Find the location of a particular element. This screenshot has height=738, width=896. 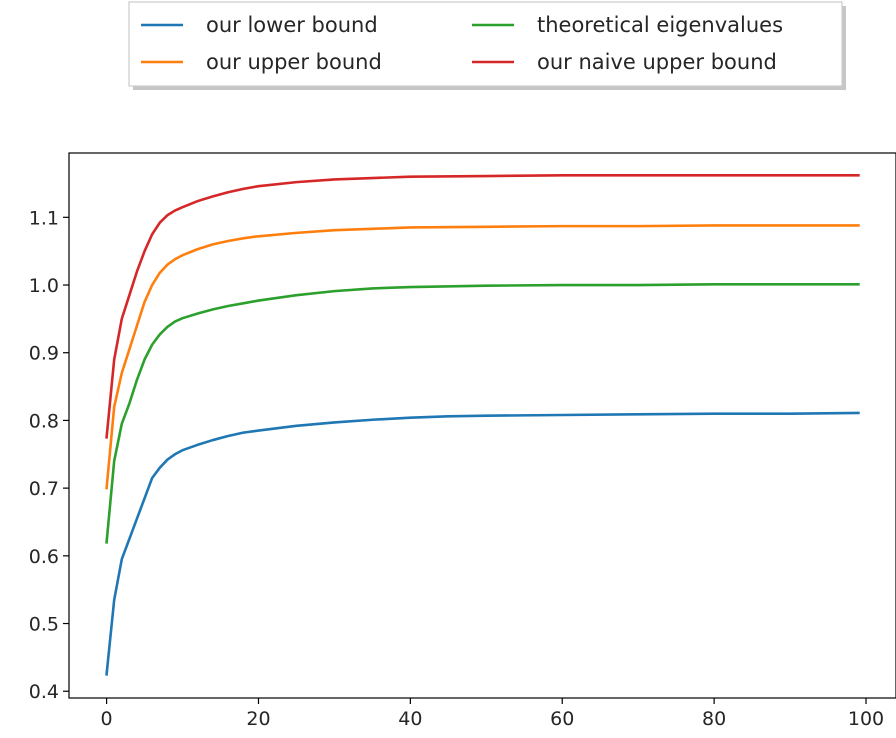

y-tick-label: 0.5 is located at coordinates (44, 625).